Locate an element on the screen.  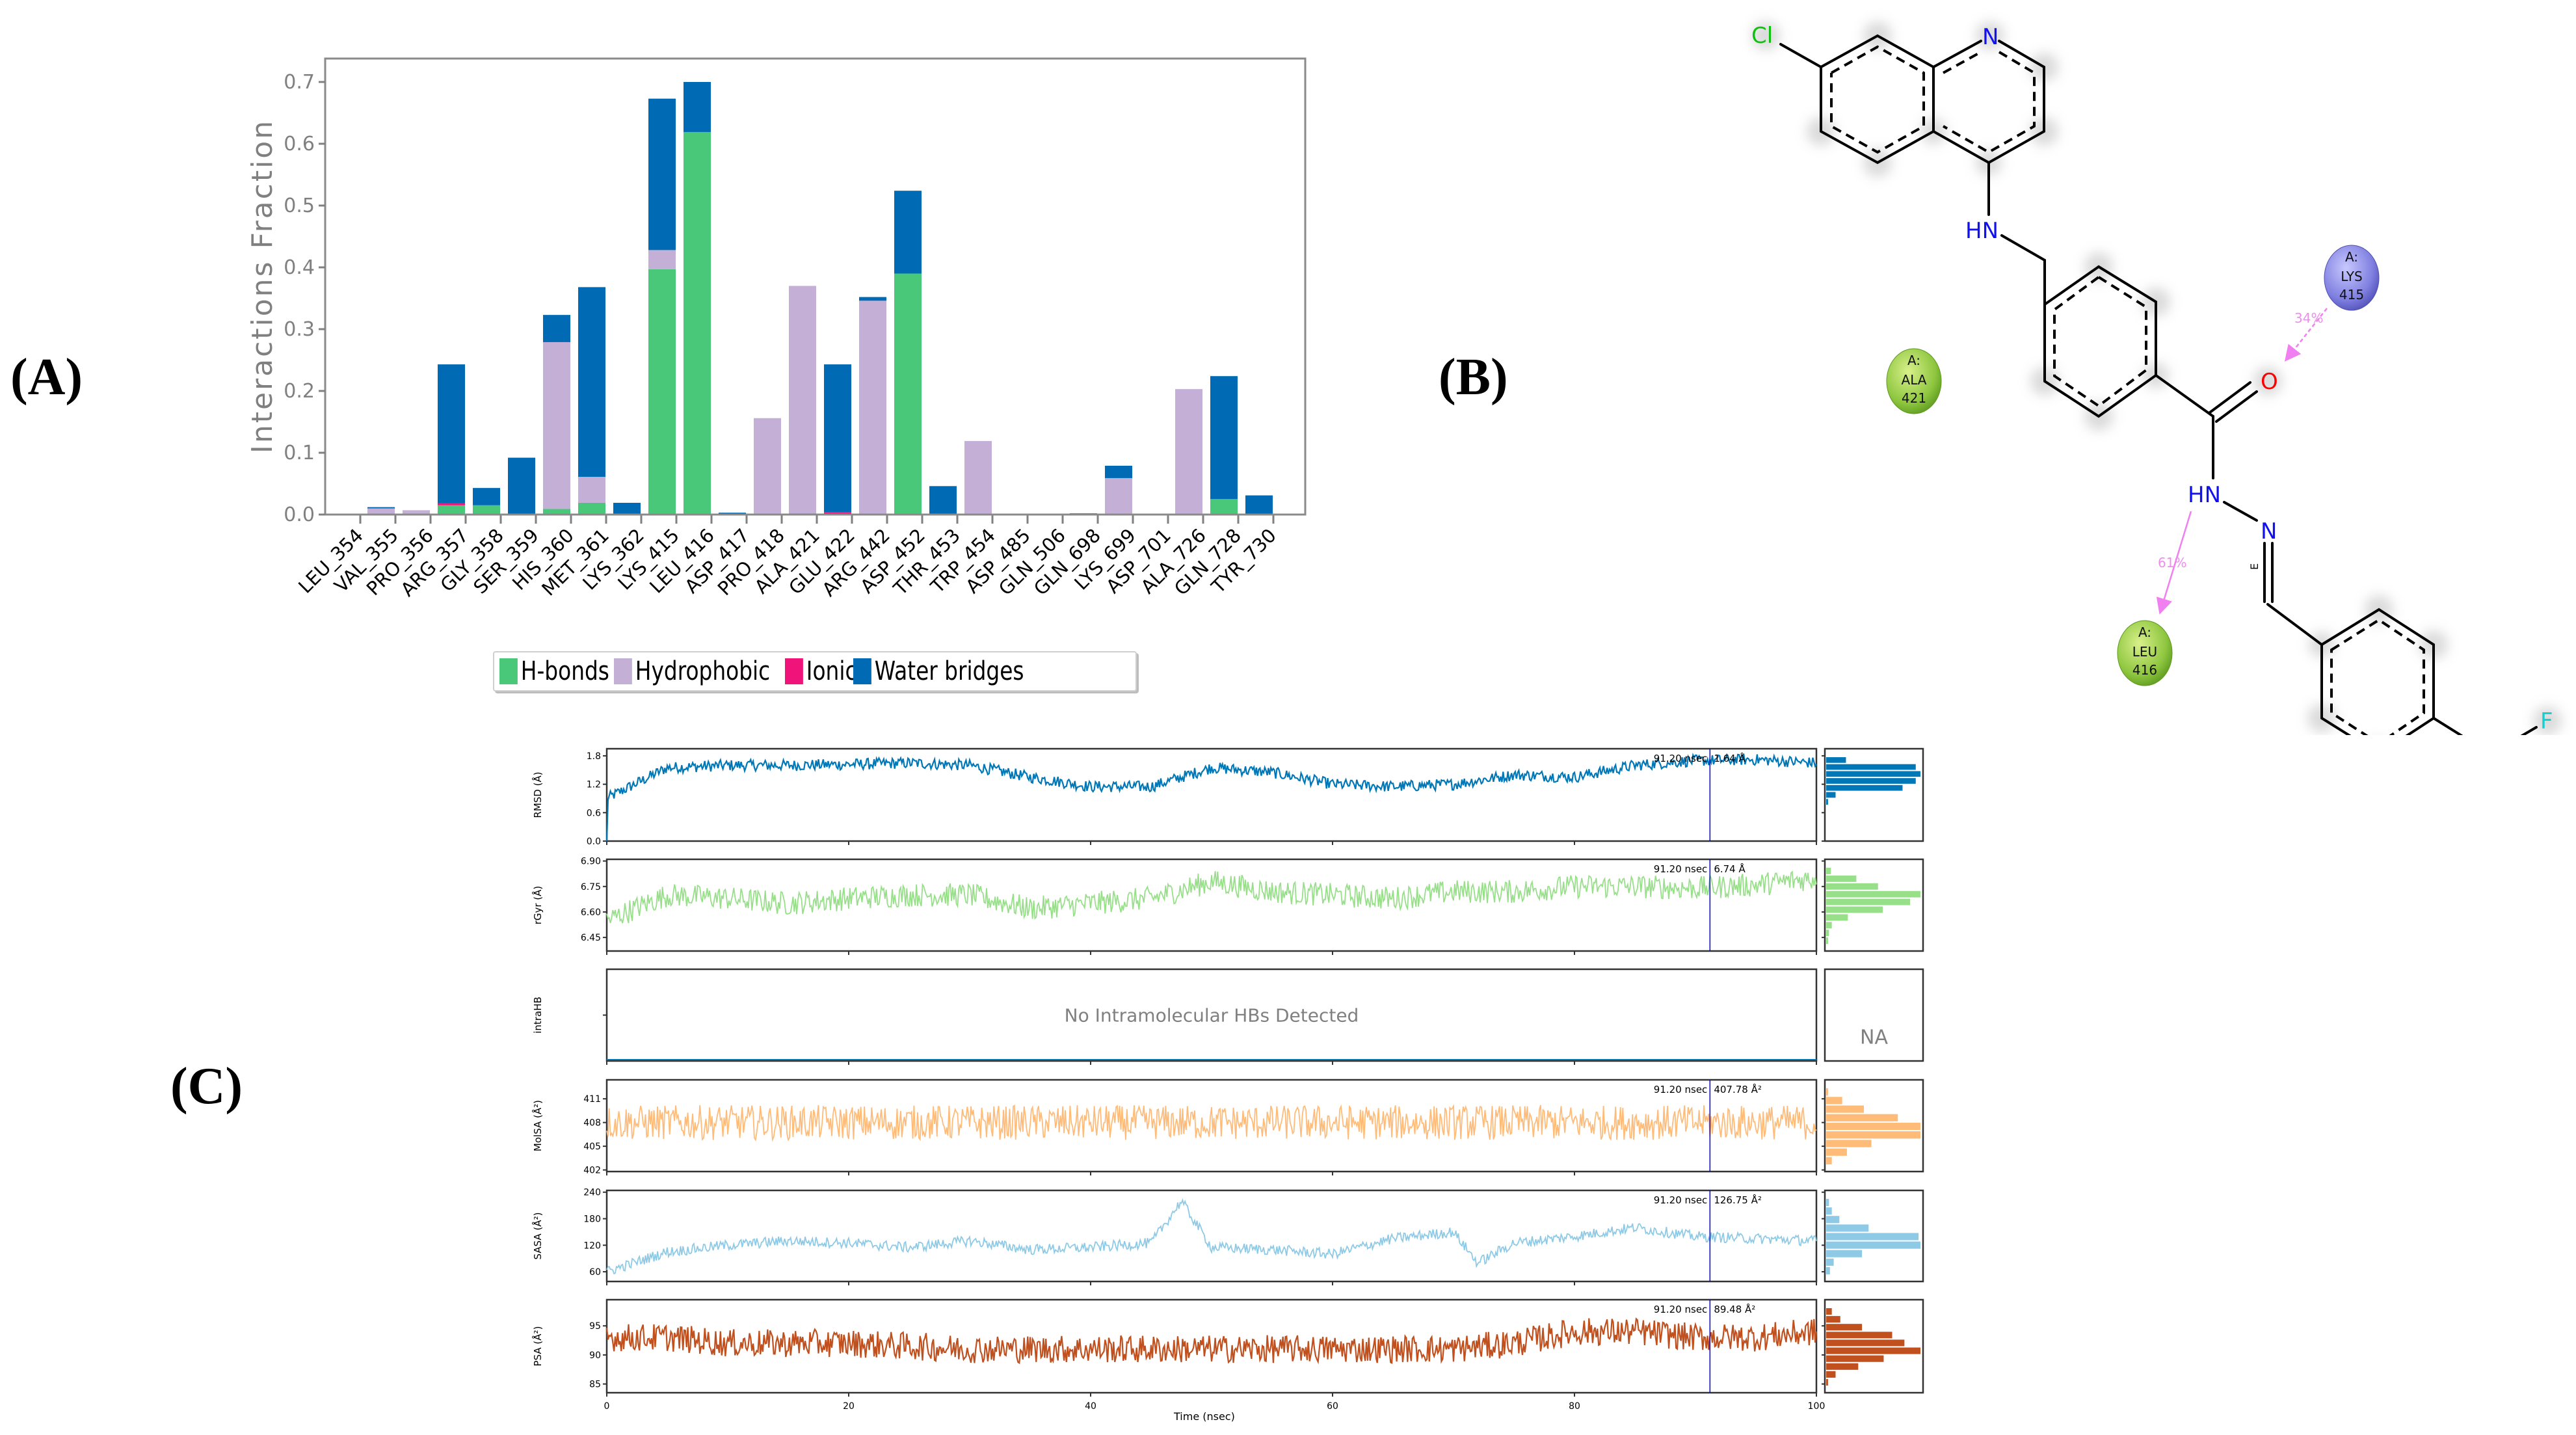
aromatic-dashes is located at coordinates (2127, 390).